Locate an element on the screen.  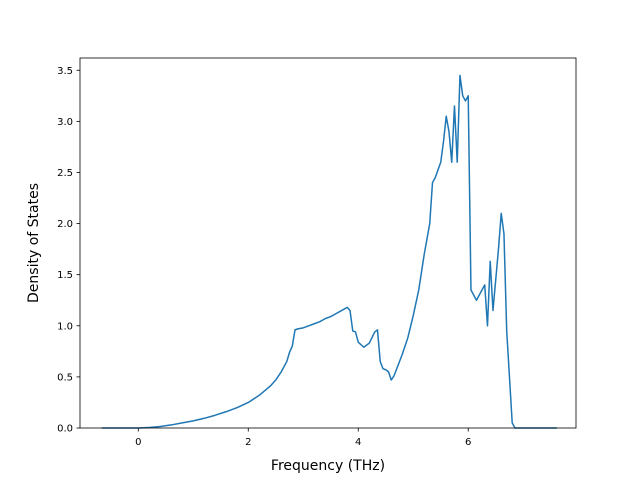
y-axis-ticks: 0.0 0.5 1.0 1.5 2.0 2.5 3.0 3.5 is located at coordinates (68, 250).